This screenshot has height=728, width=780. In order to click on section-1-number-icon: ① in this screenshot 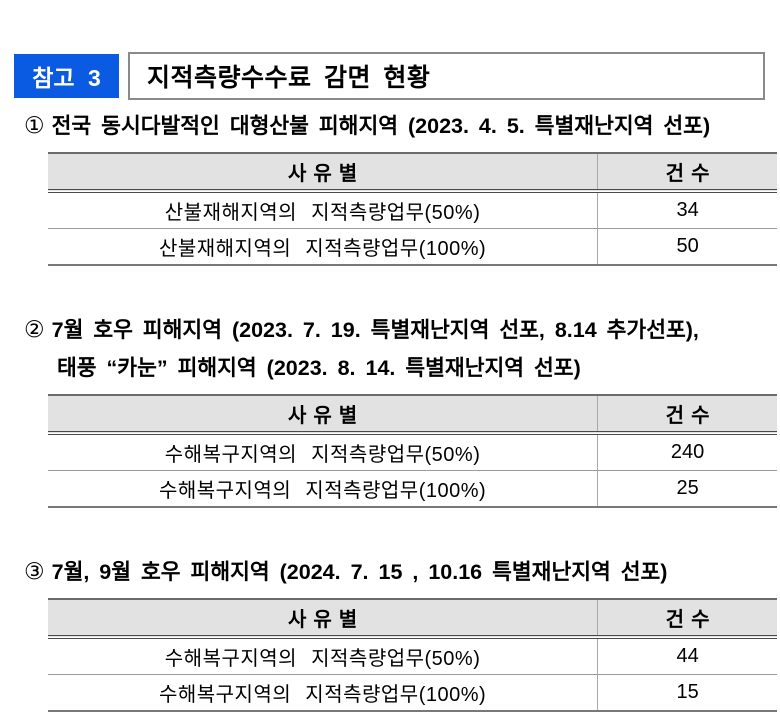, I will do `click(34, 125)`.